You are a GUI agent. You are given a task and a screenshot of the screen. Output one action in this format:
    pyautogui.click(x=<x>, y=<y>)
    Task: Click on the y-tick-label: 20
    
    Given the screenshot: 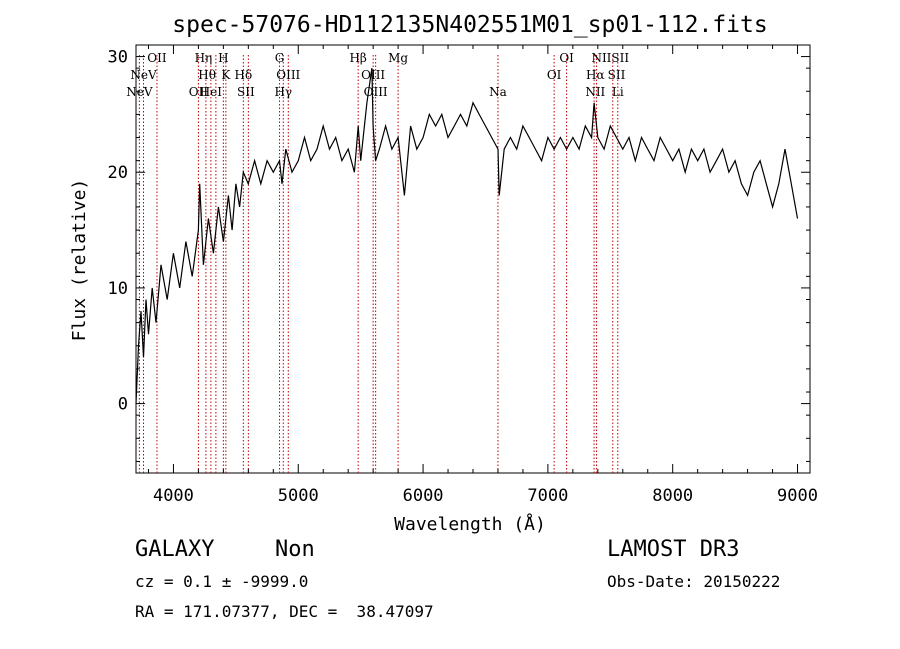 What is the action you would take?
    pyautogui.click(x=118, y=173)
    